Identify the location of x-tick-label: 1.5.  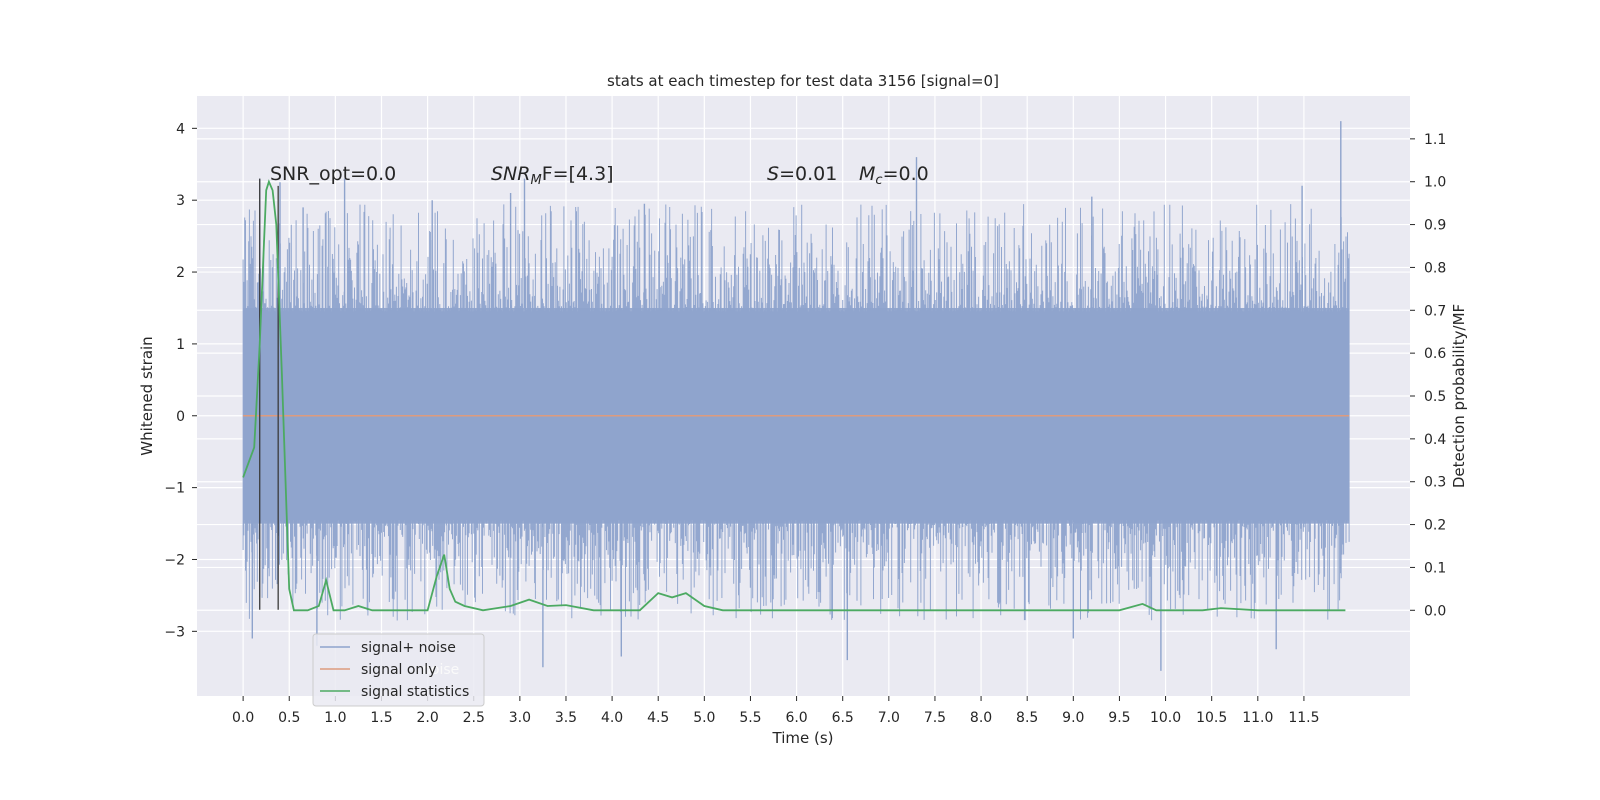
(381, 718).